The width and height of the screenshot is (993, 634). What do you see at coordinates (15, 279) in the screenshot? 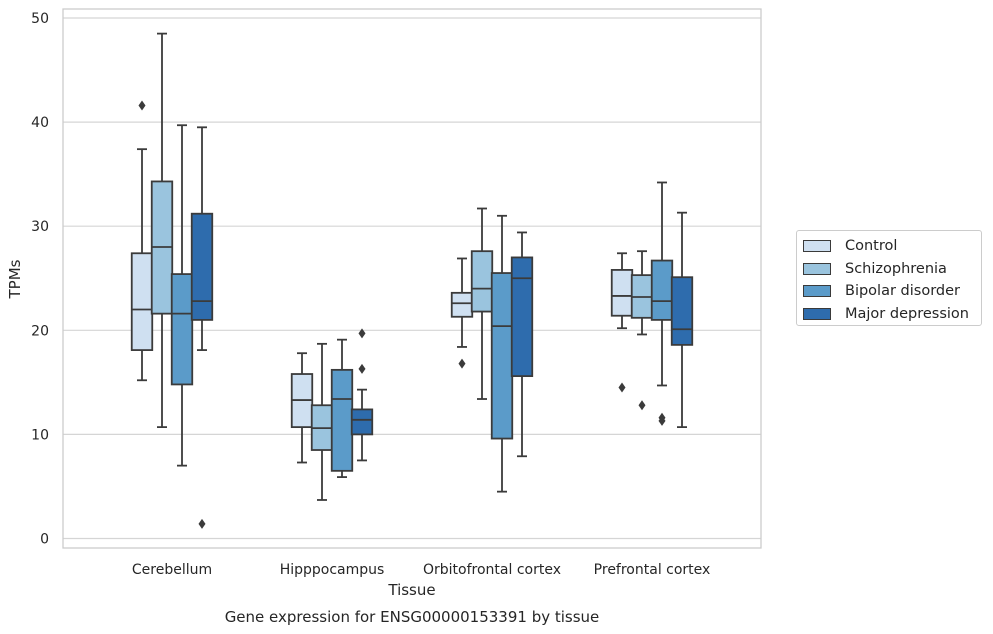
I see `y-axis-label: TPMs` at bounding box center [15, 279].